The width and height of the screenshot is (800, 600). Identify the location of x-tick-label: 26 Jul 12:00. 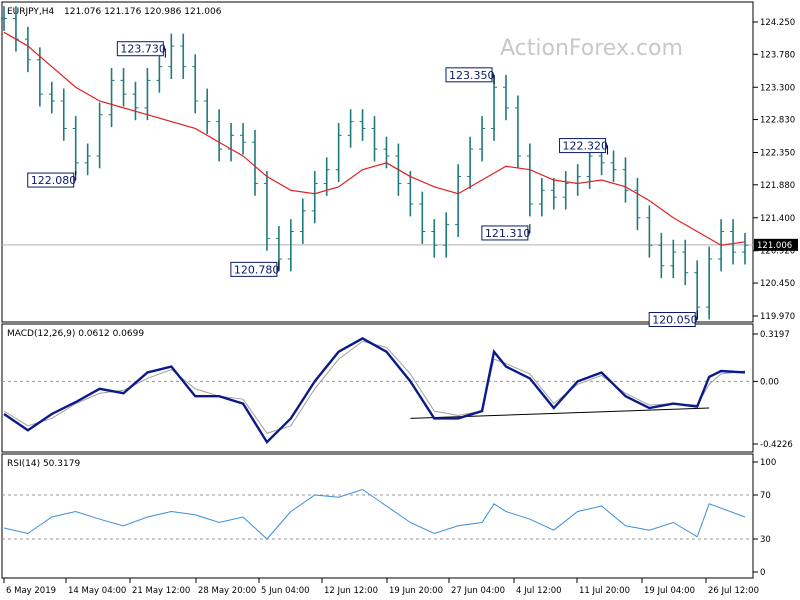
(733, 591).